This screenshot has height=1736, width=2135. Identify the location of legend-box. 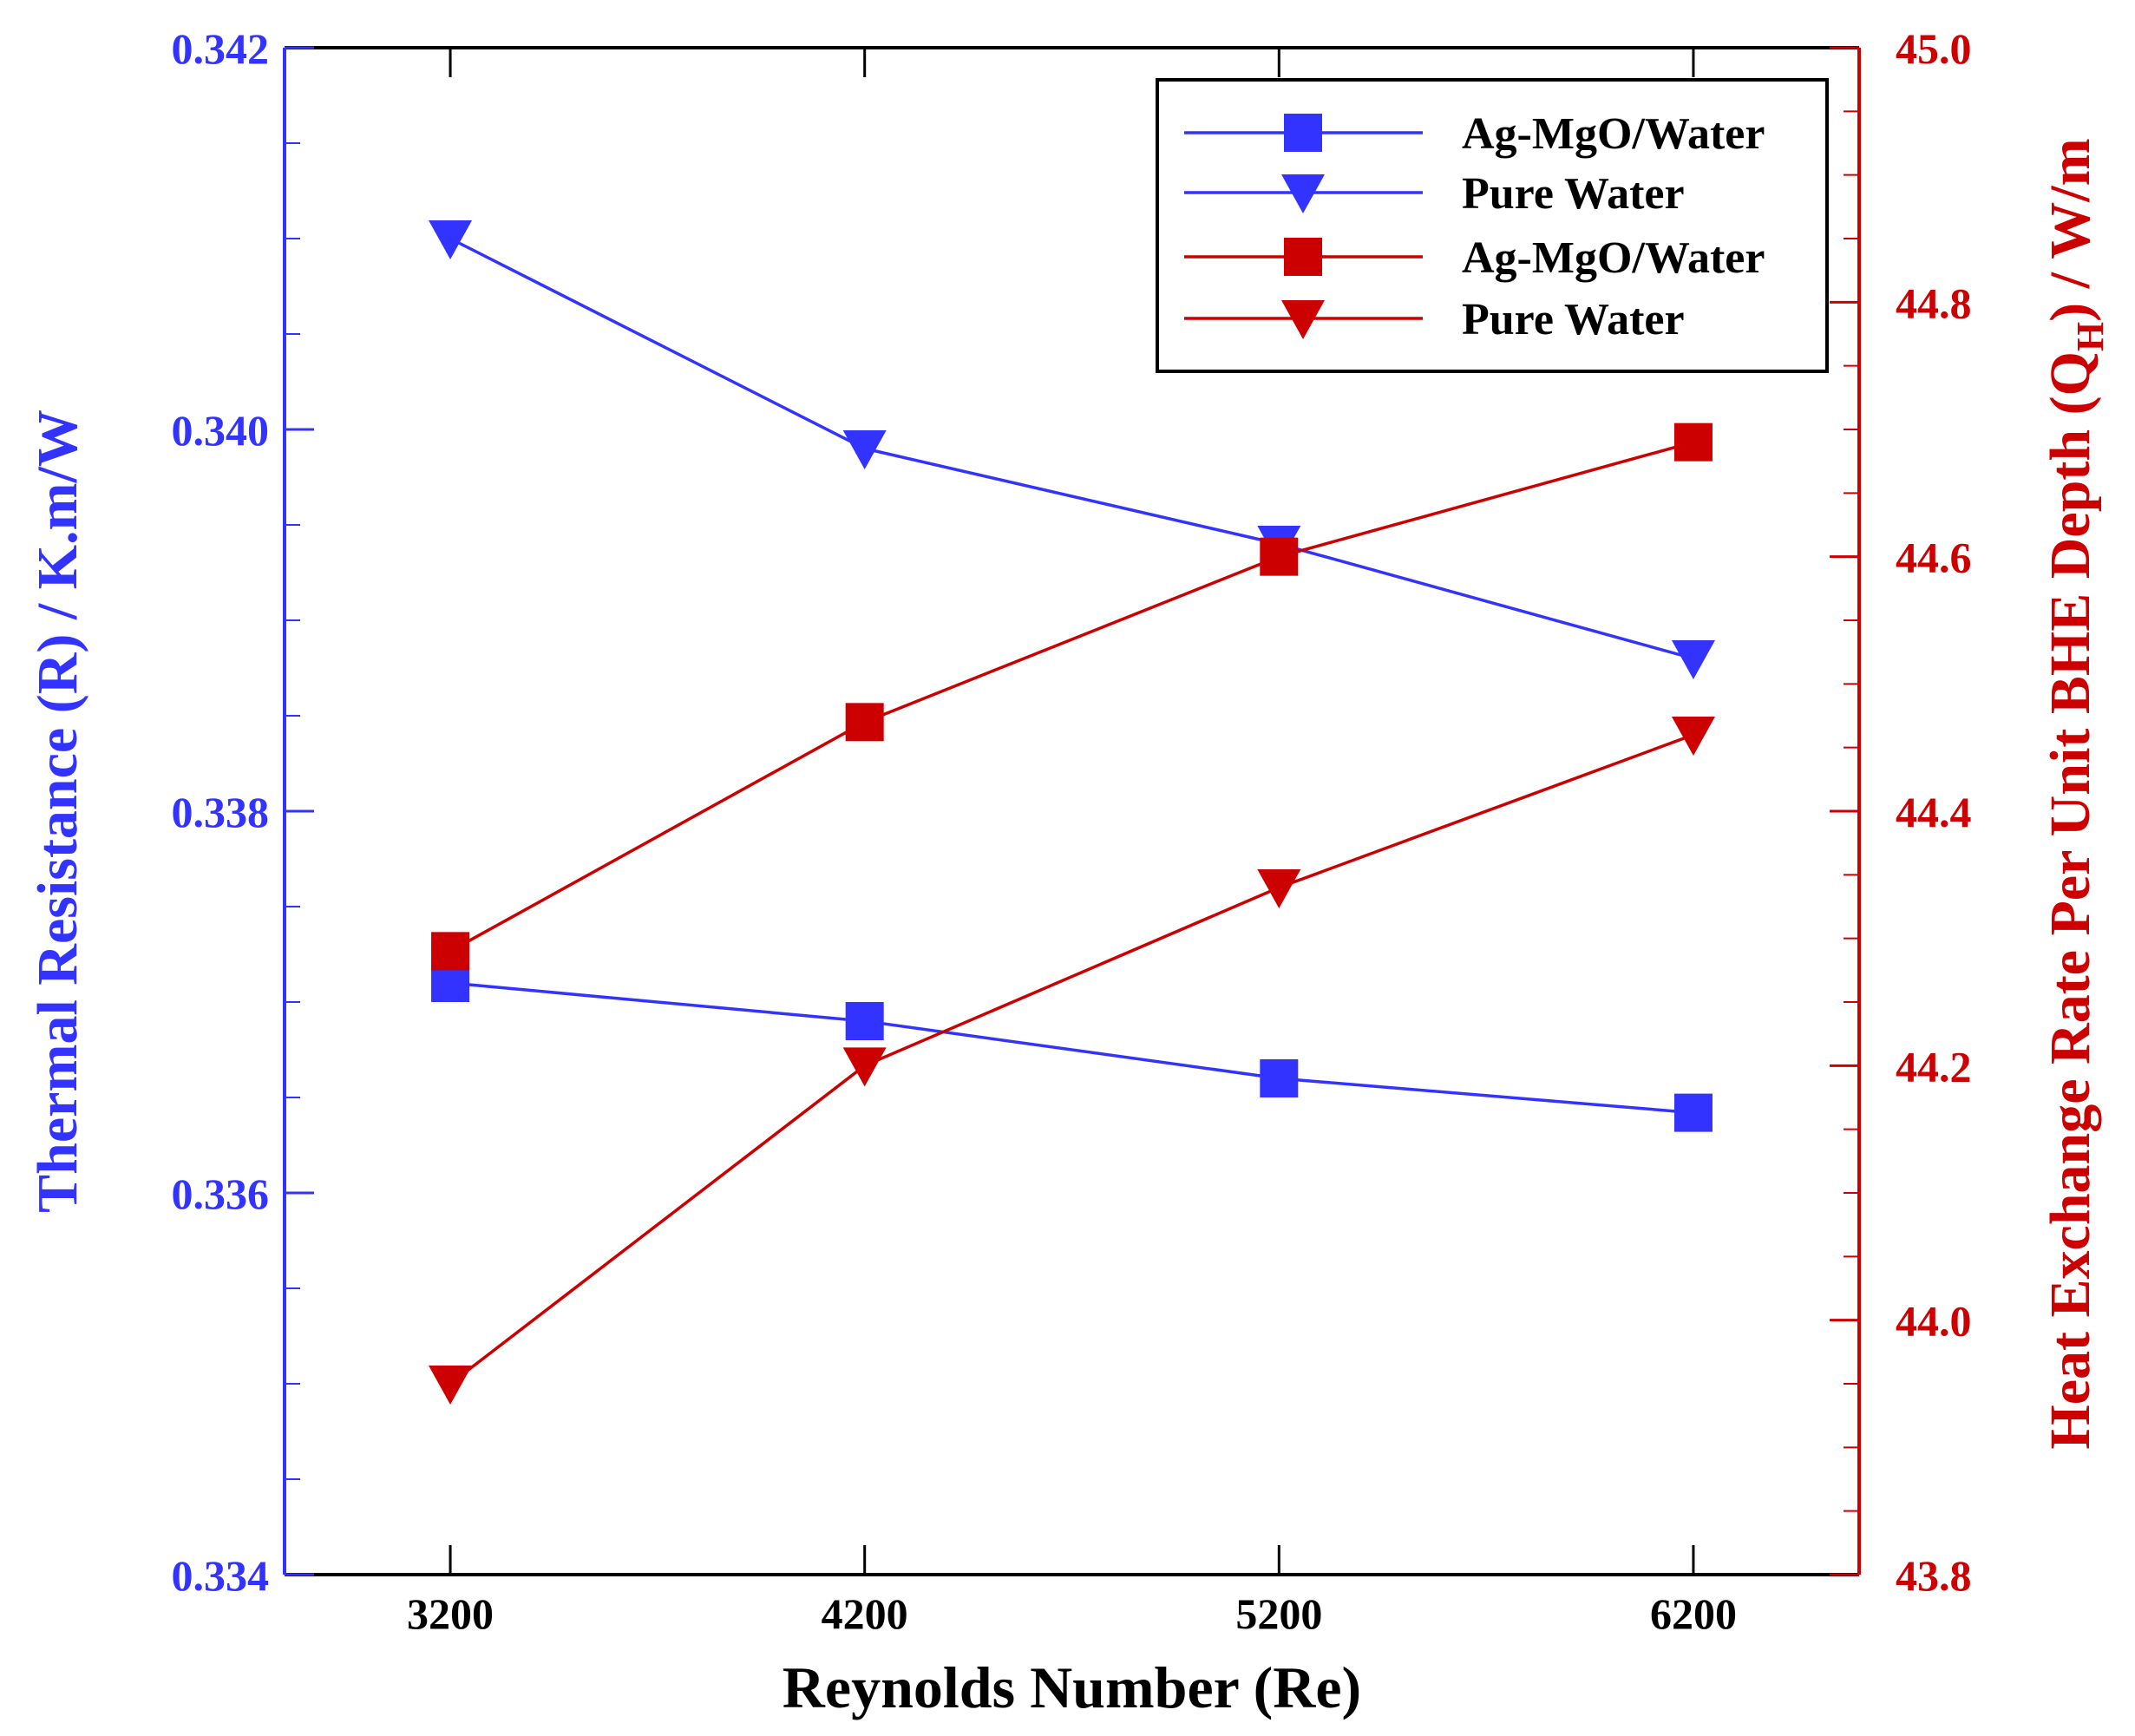
(1492, 226).